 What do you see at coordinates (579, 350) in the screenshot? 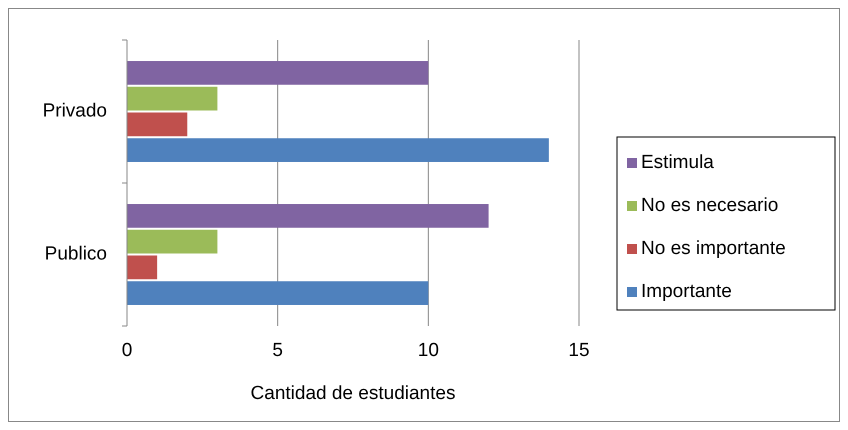
I see `x-tick-label: 15` at bounding box center [579, 350].